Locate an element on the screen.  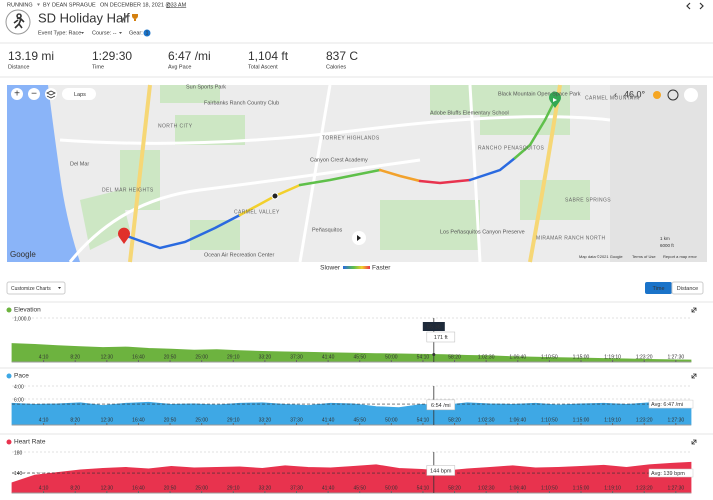
start-time: 7:33 AM is located at coordinates (176, 5).